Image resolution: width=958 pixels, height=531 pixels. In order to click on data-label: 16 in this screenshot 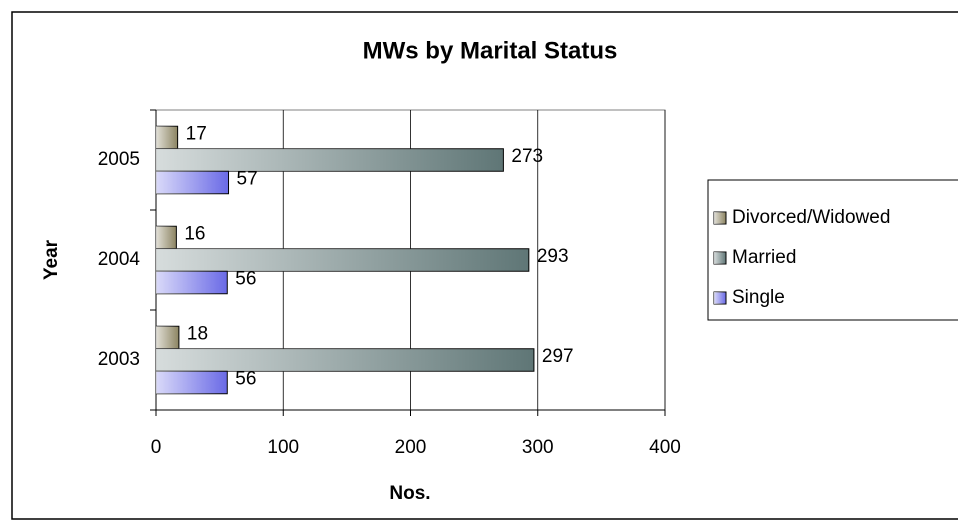, I will do `click(194, 234)`.